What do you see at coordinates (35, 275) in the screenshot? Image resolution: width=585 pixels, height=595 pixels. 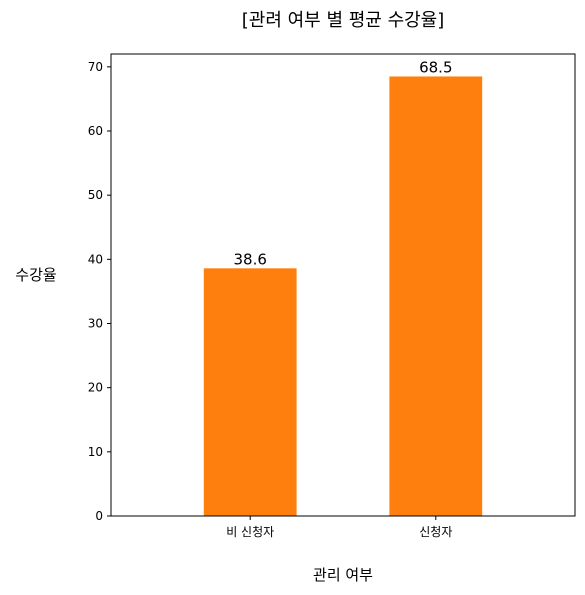 I see `y-axis-label: 수강율` at bounding box center [35, 275].